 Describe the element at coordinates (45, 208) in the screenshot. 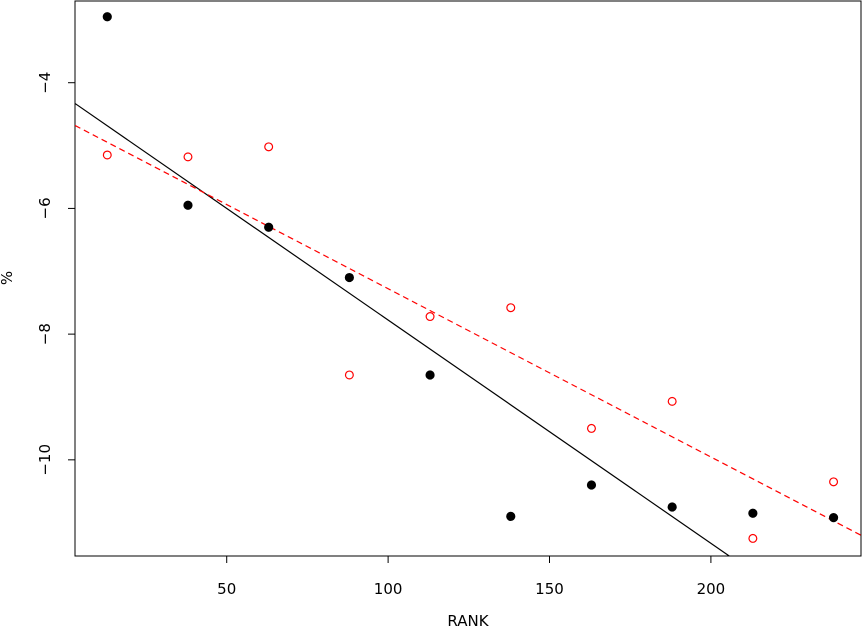

I see `y-tick-label: −6` at that location.